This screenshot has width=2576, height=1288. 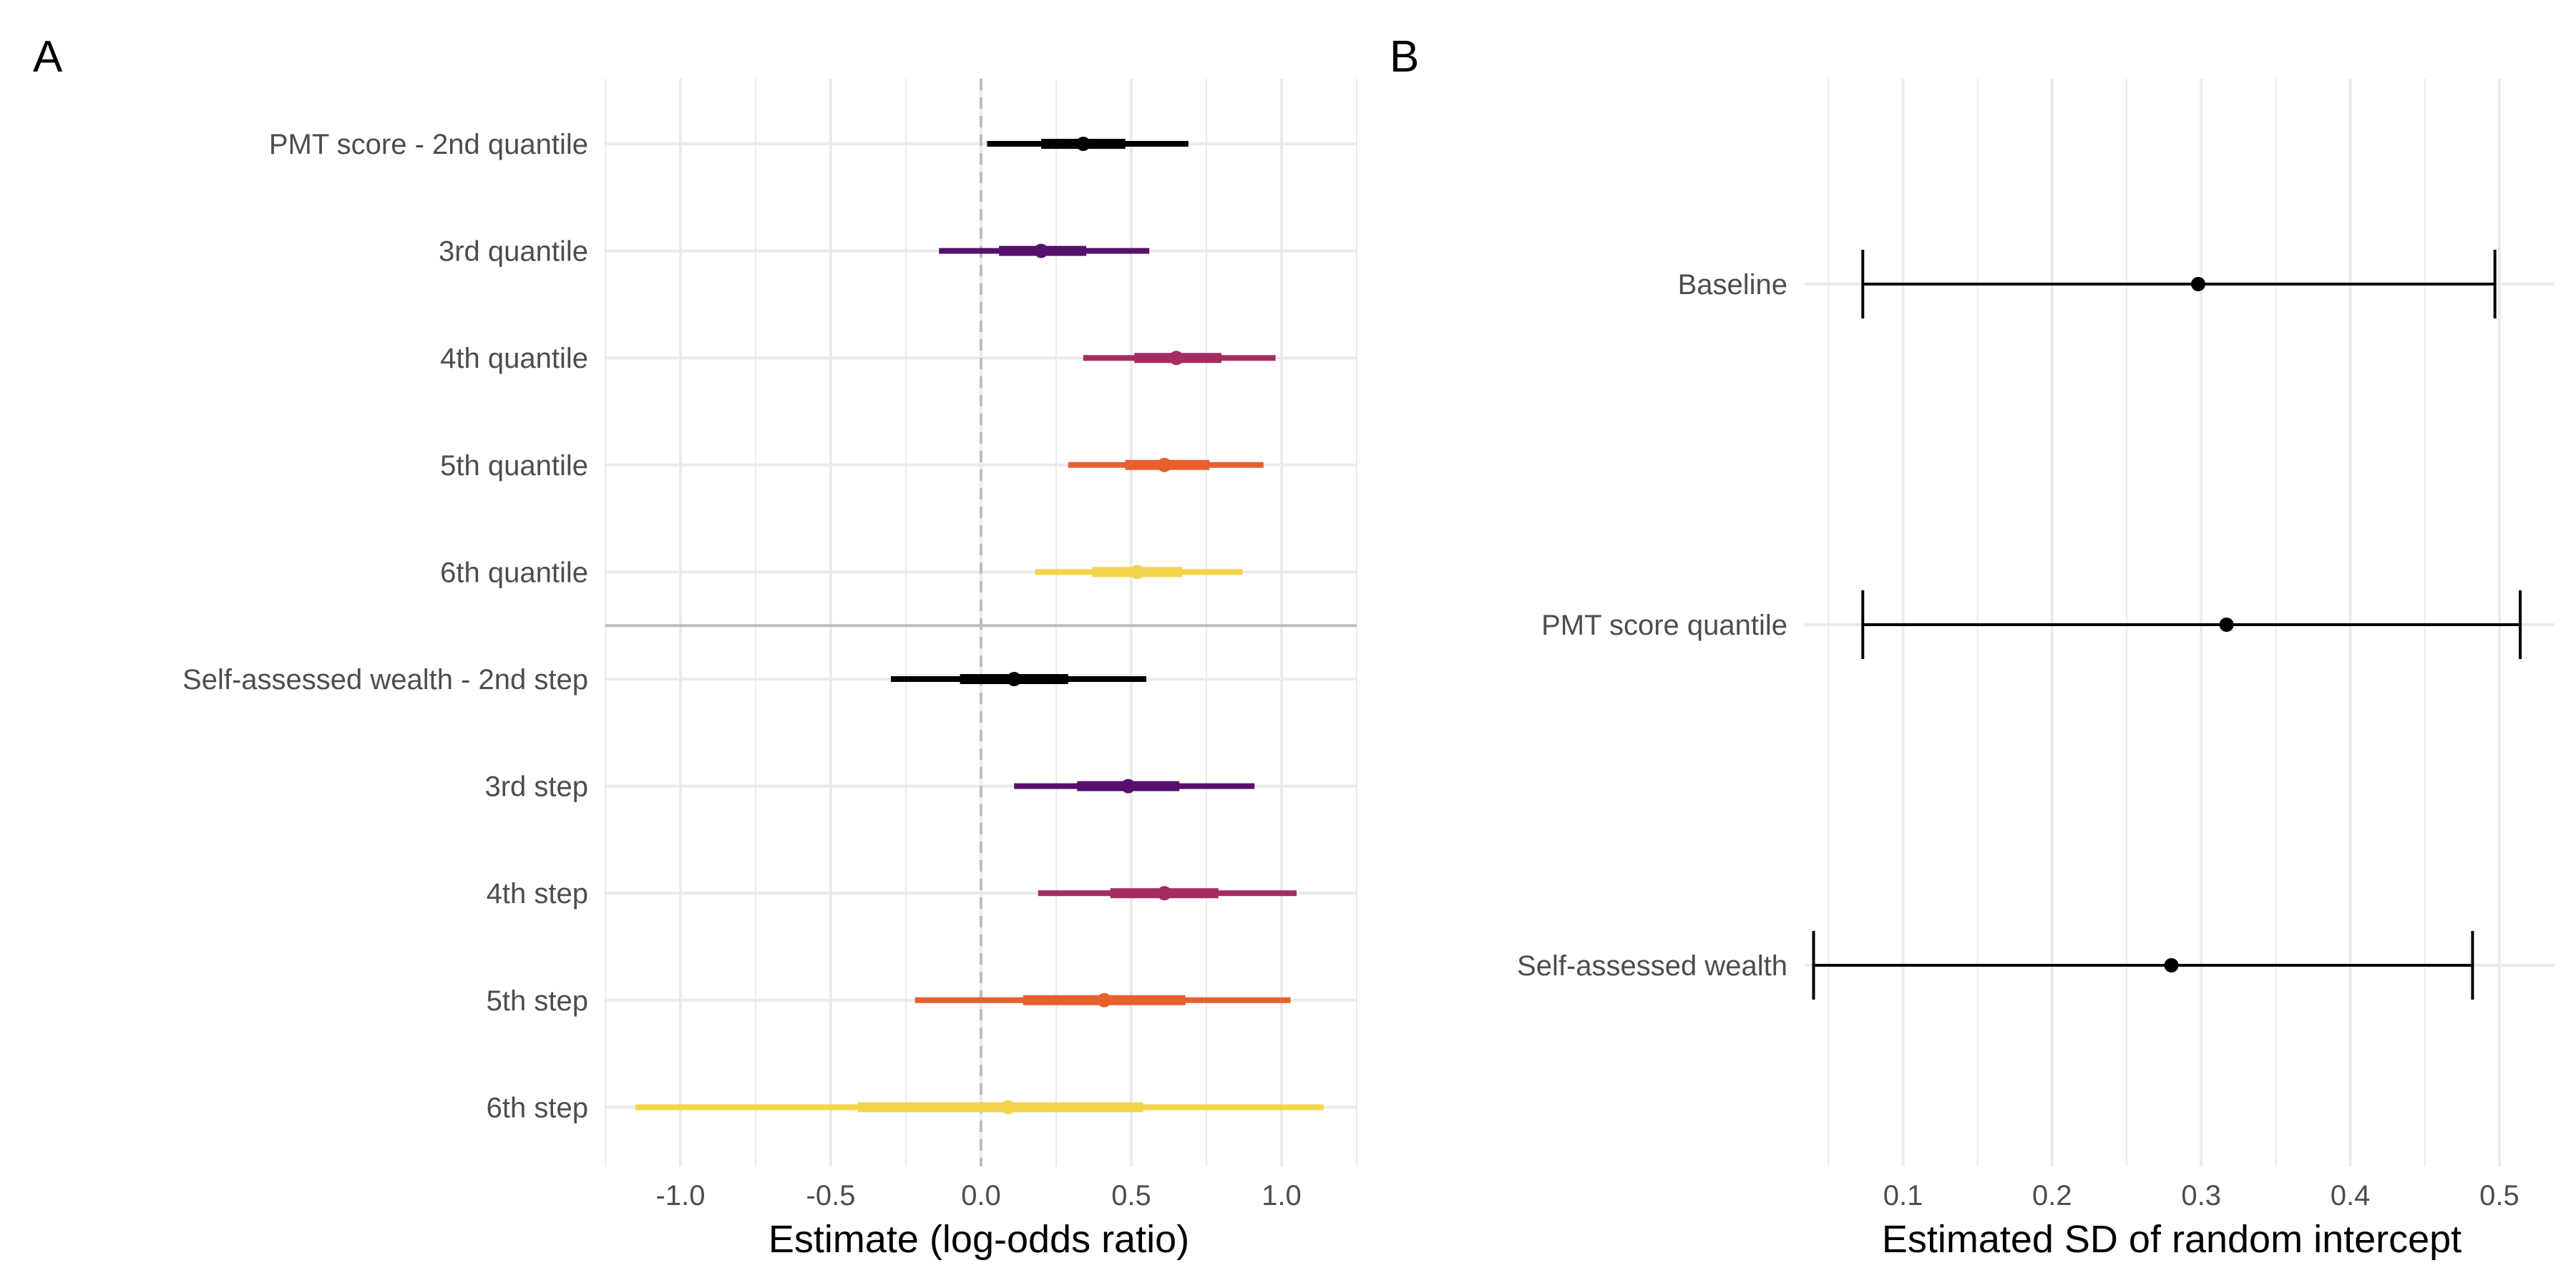 I want to click on category-label: 6th step, so click(x=537, y=1107).